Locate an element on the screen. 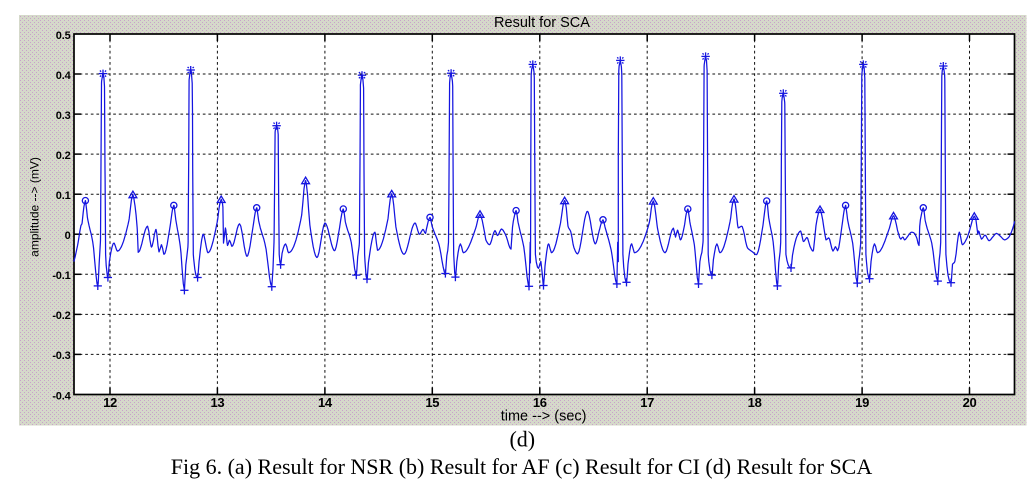 The width and height of the screenshot is (1036, 486). svg-text: (d) is located at coordinates (522, 439).